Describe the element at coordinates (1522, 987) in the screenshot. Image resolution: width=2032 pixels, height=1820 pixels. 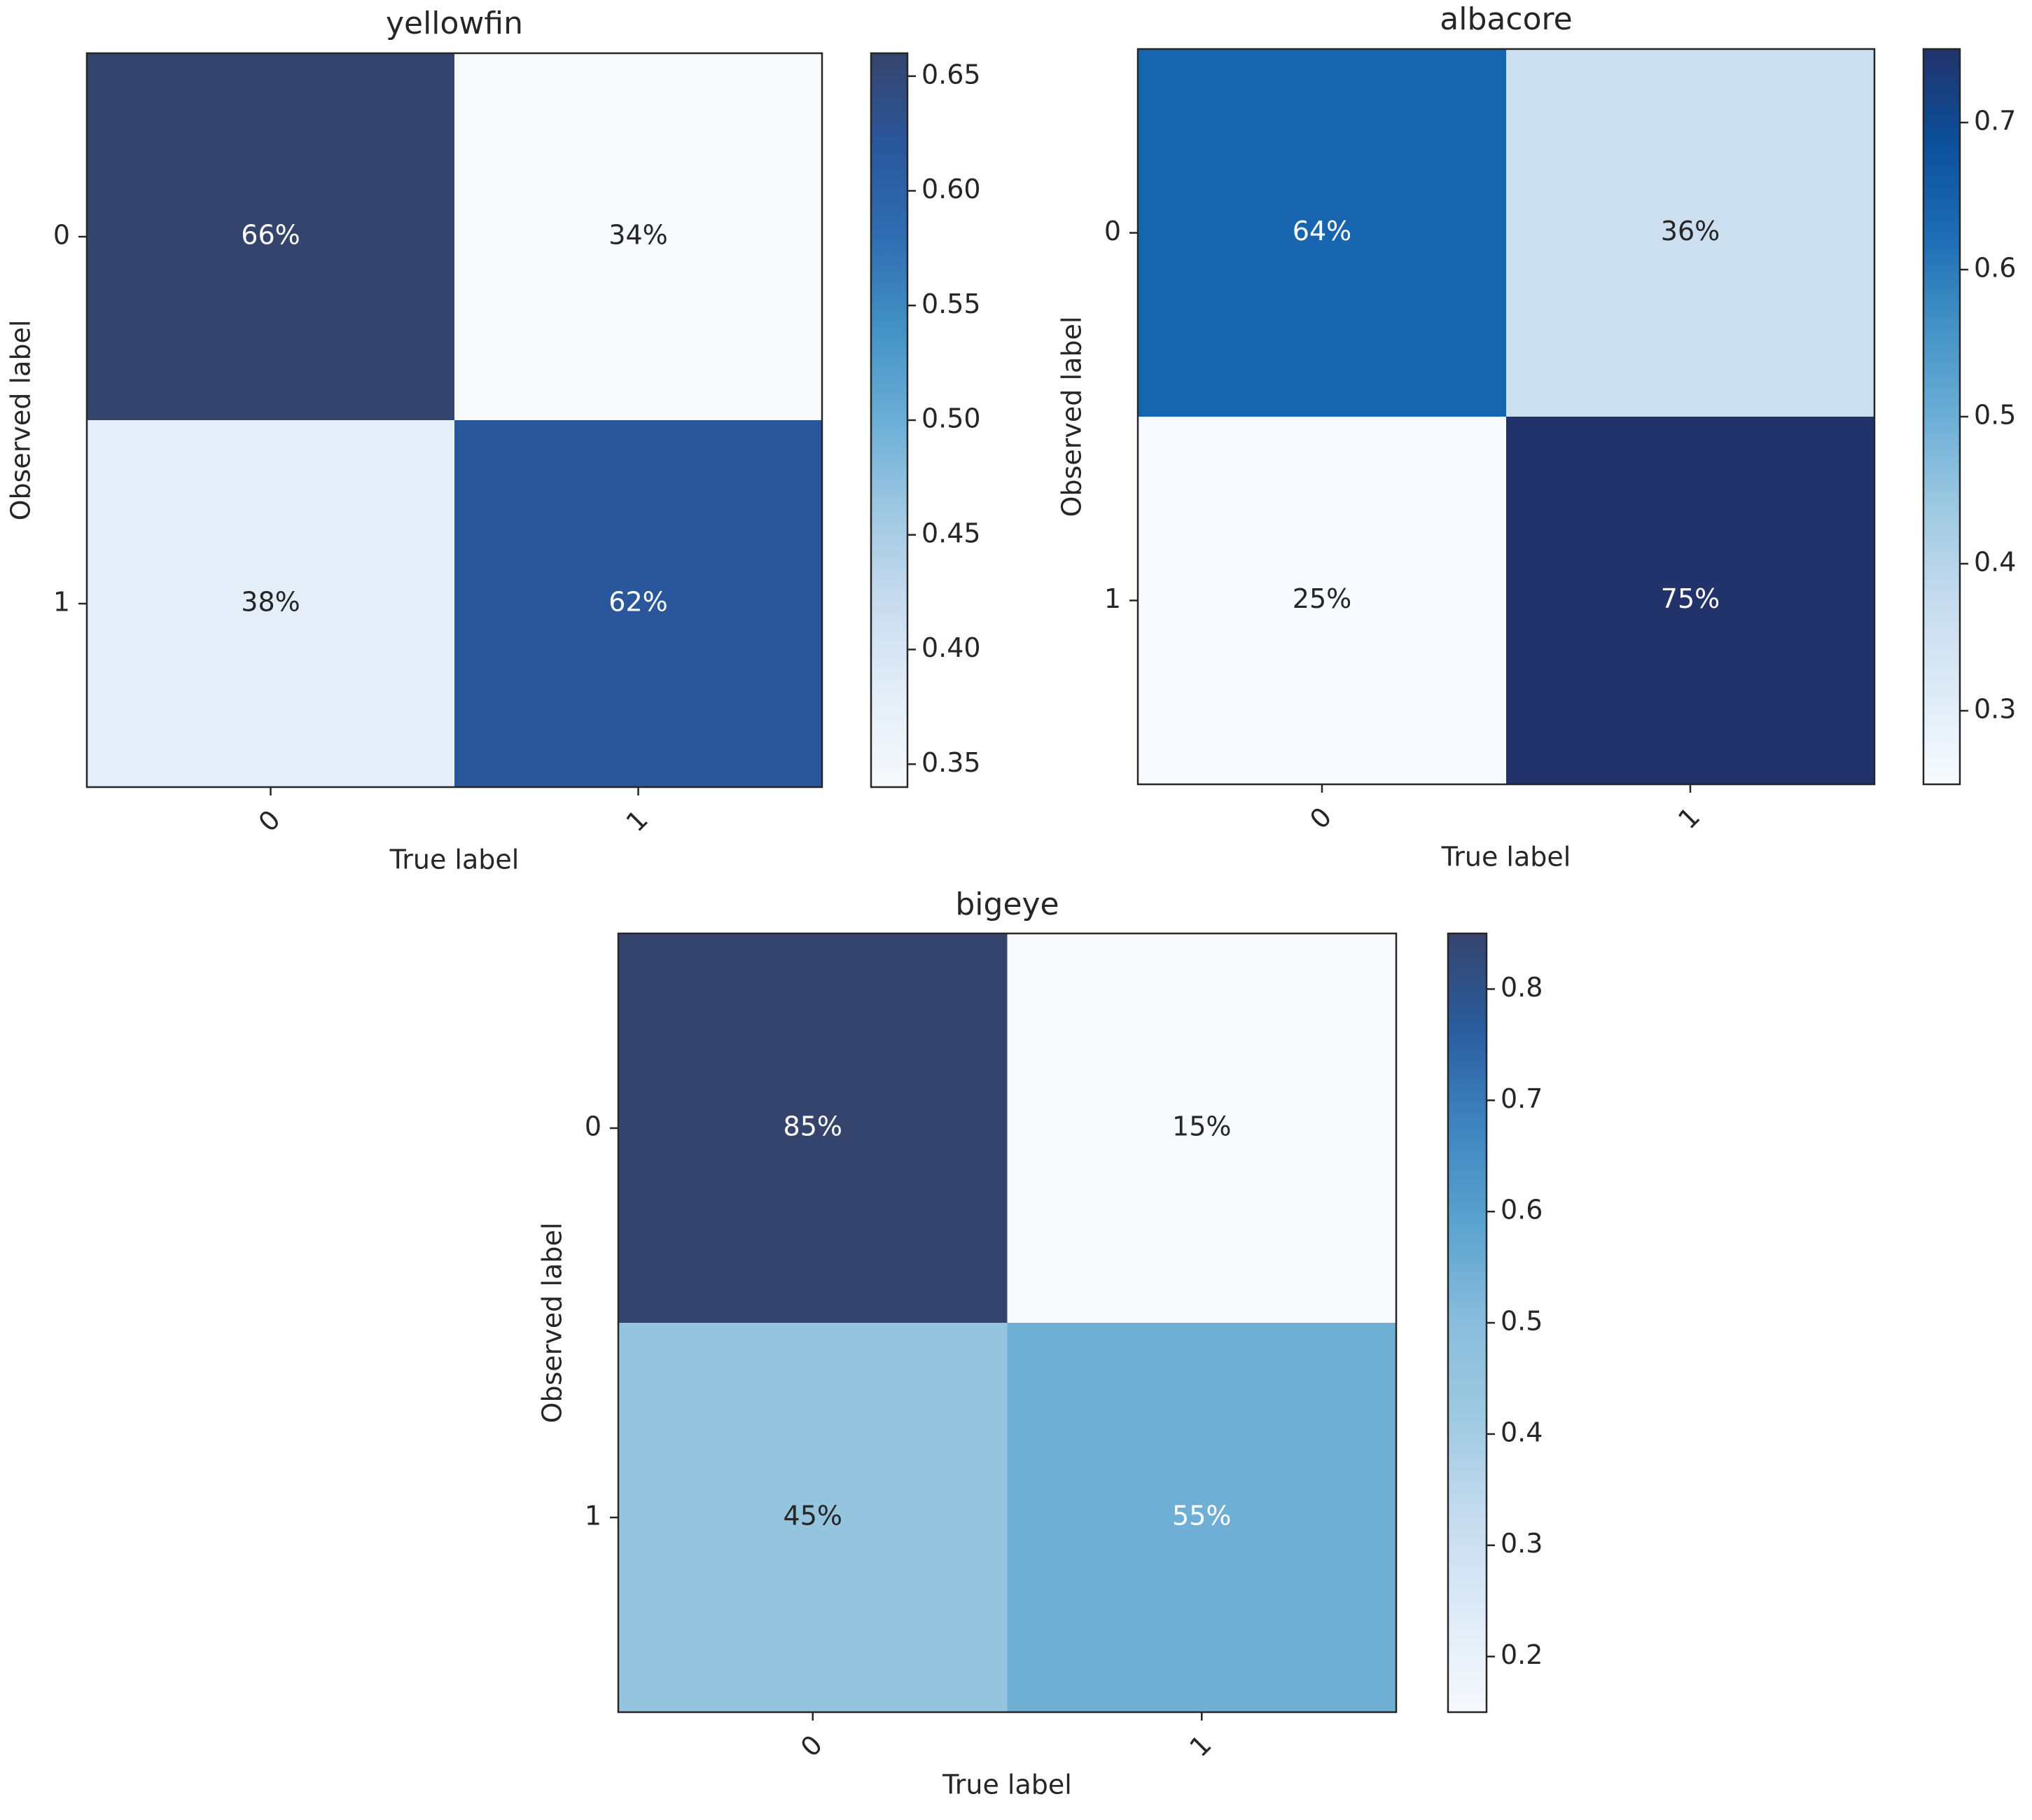
I see `colorbar-tick-label: 0.8` at that location.